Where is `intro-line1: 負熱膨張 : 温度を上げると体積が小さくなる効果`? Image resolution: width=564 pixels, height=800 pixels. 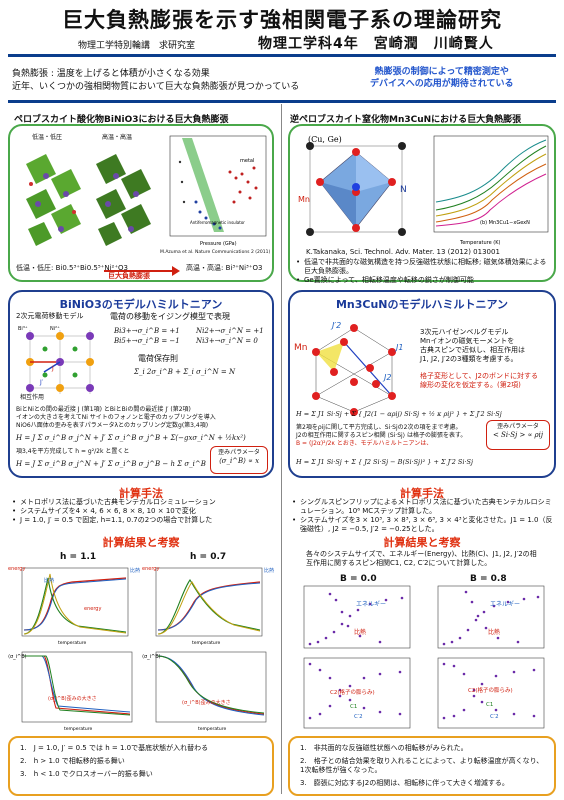 intro-line1: 負熱膨張 : 温度を上げると体積が小さくなる効果 is located at coordinates (111, 74).